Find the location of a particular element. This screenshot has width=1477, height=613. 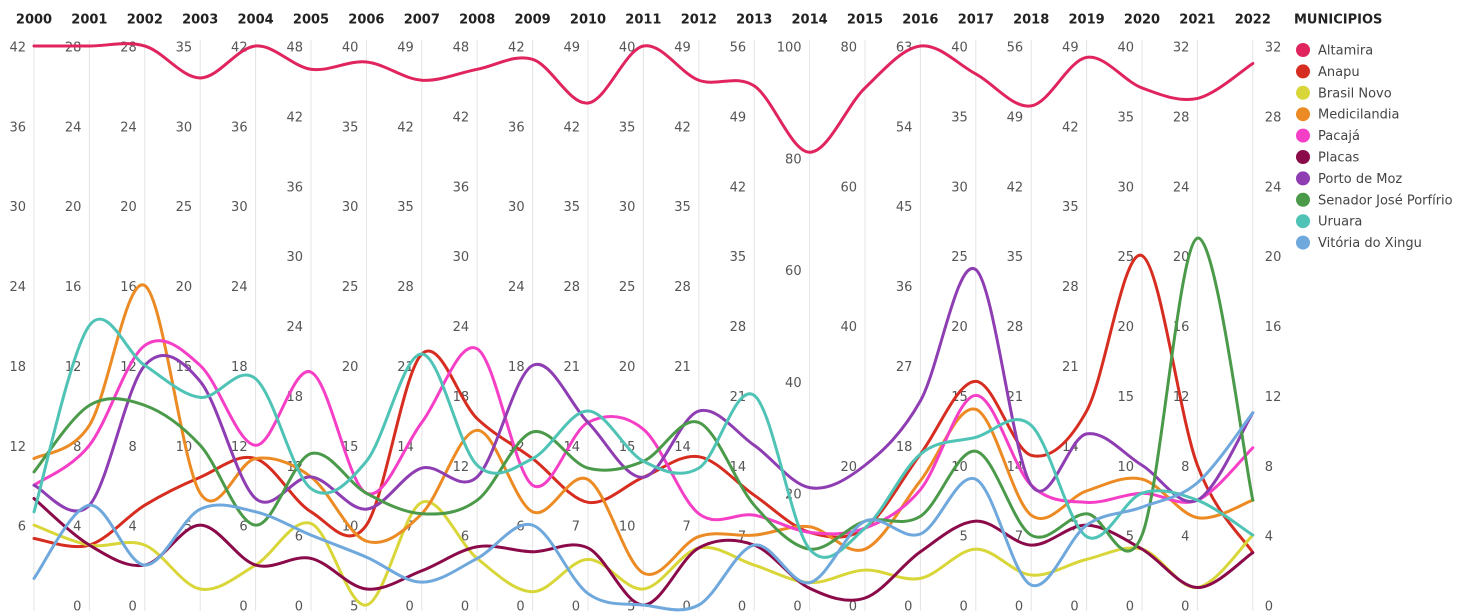

y-tick-label: 49 is located at coordinates (571, 48).